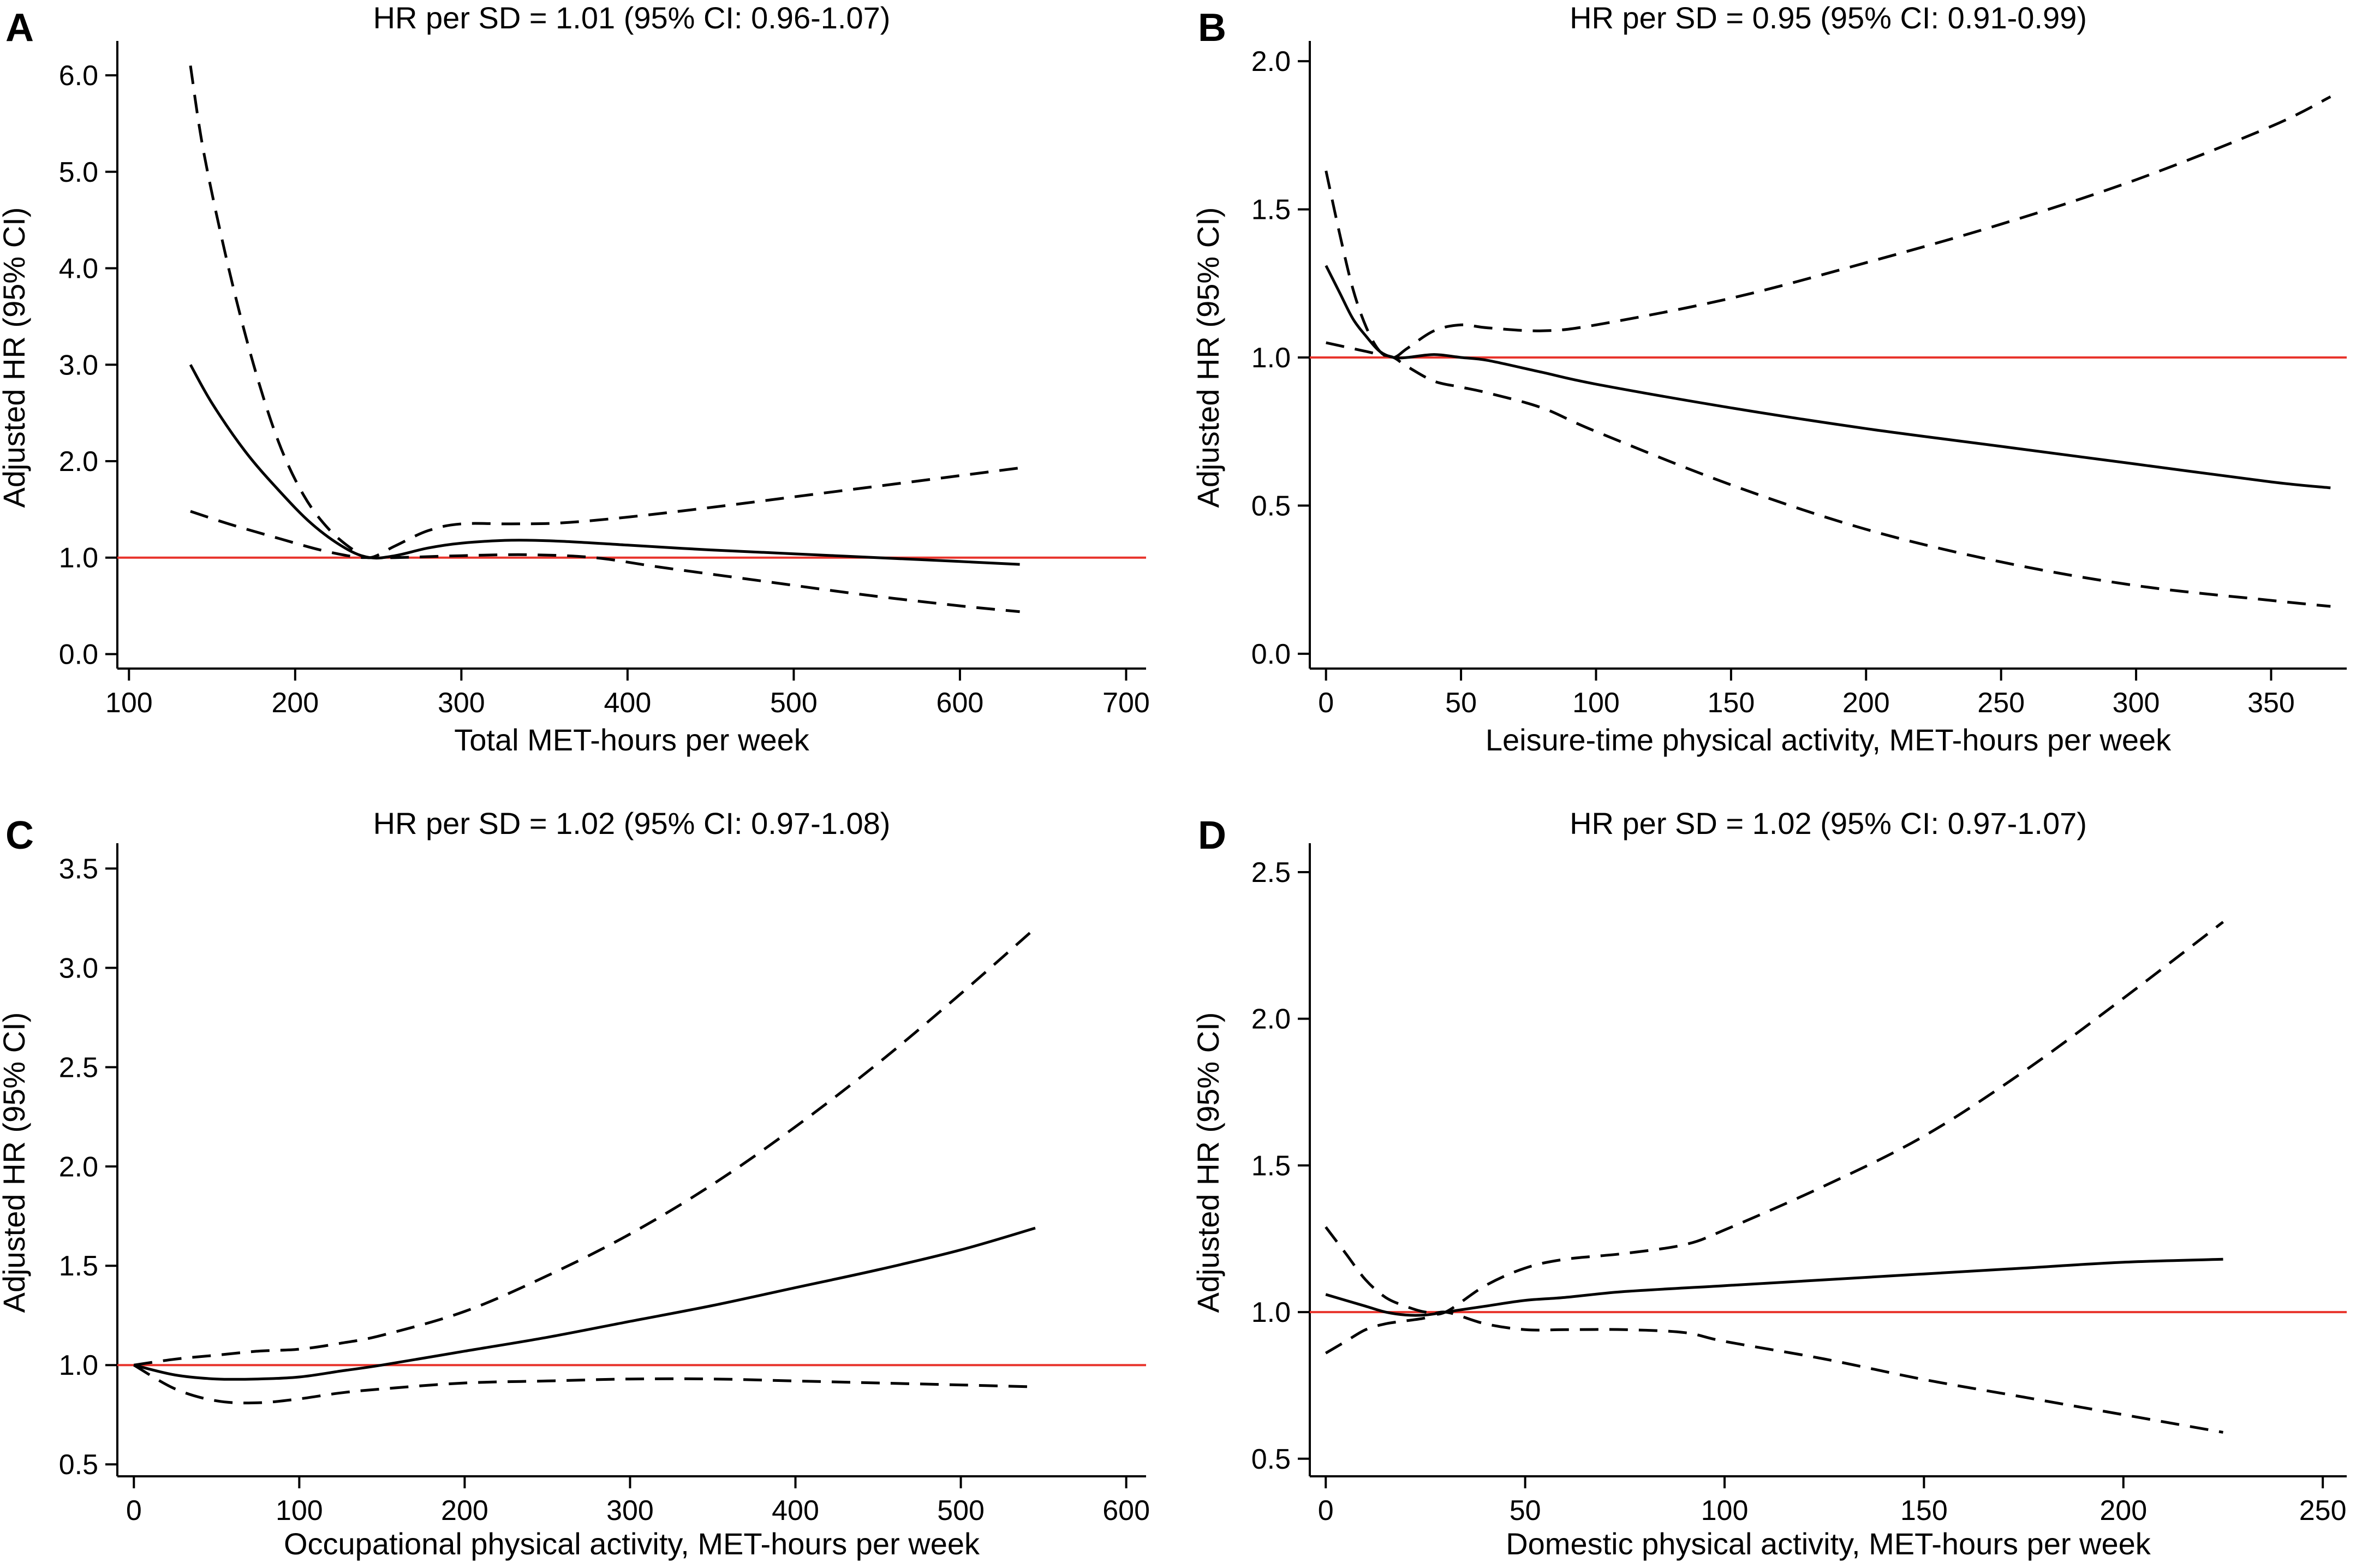  What do you see at coordinates (15, 1162) in the screenshot?
I see `y-axis-label-c: Adjusted HR (95% CI)` at bounding box center [15, 1162].